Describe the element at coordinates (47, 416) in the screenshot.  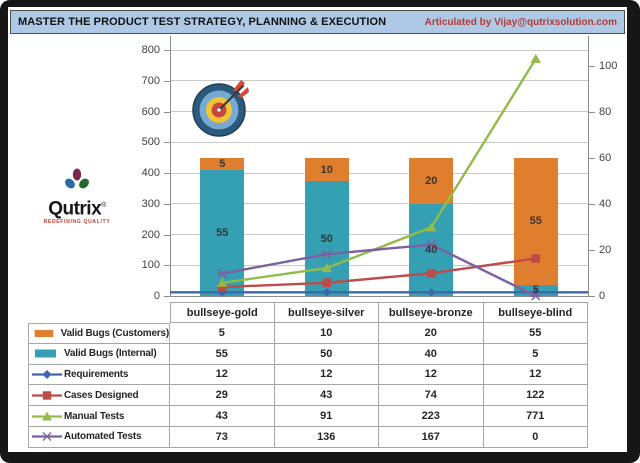
I see `triangle-legend-icon` at that location.